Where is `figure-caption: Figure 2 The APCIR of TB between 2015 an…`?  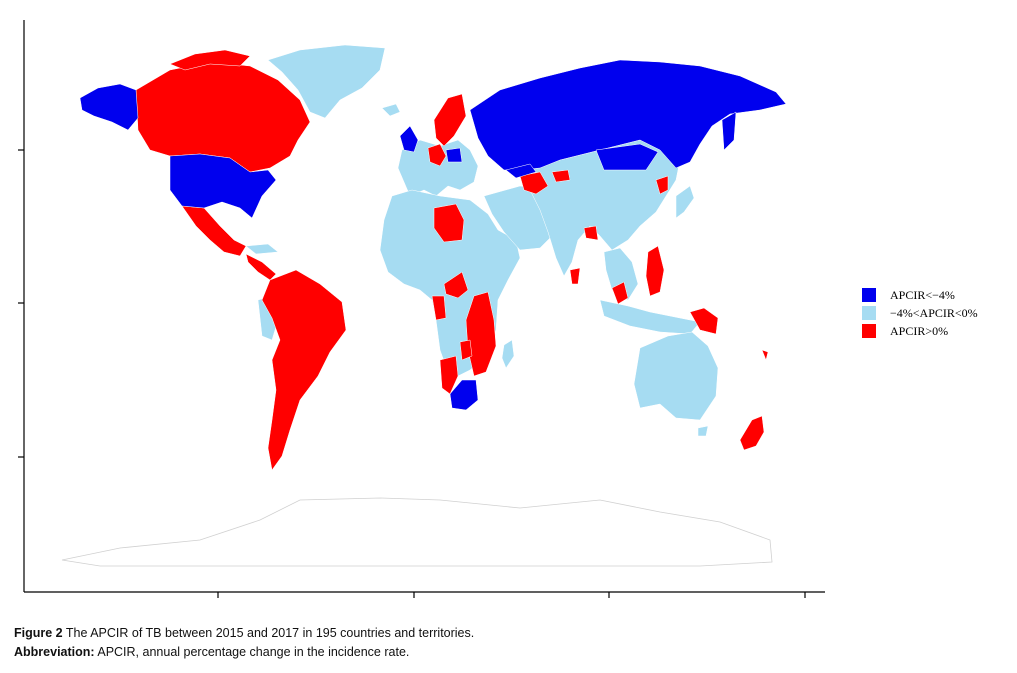 figure-caption: Figure 2 The APCIR of TB between 2015 an… is located at coordinates (509, 643).